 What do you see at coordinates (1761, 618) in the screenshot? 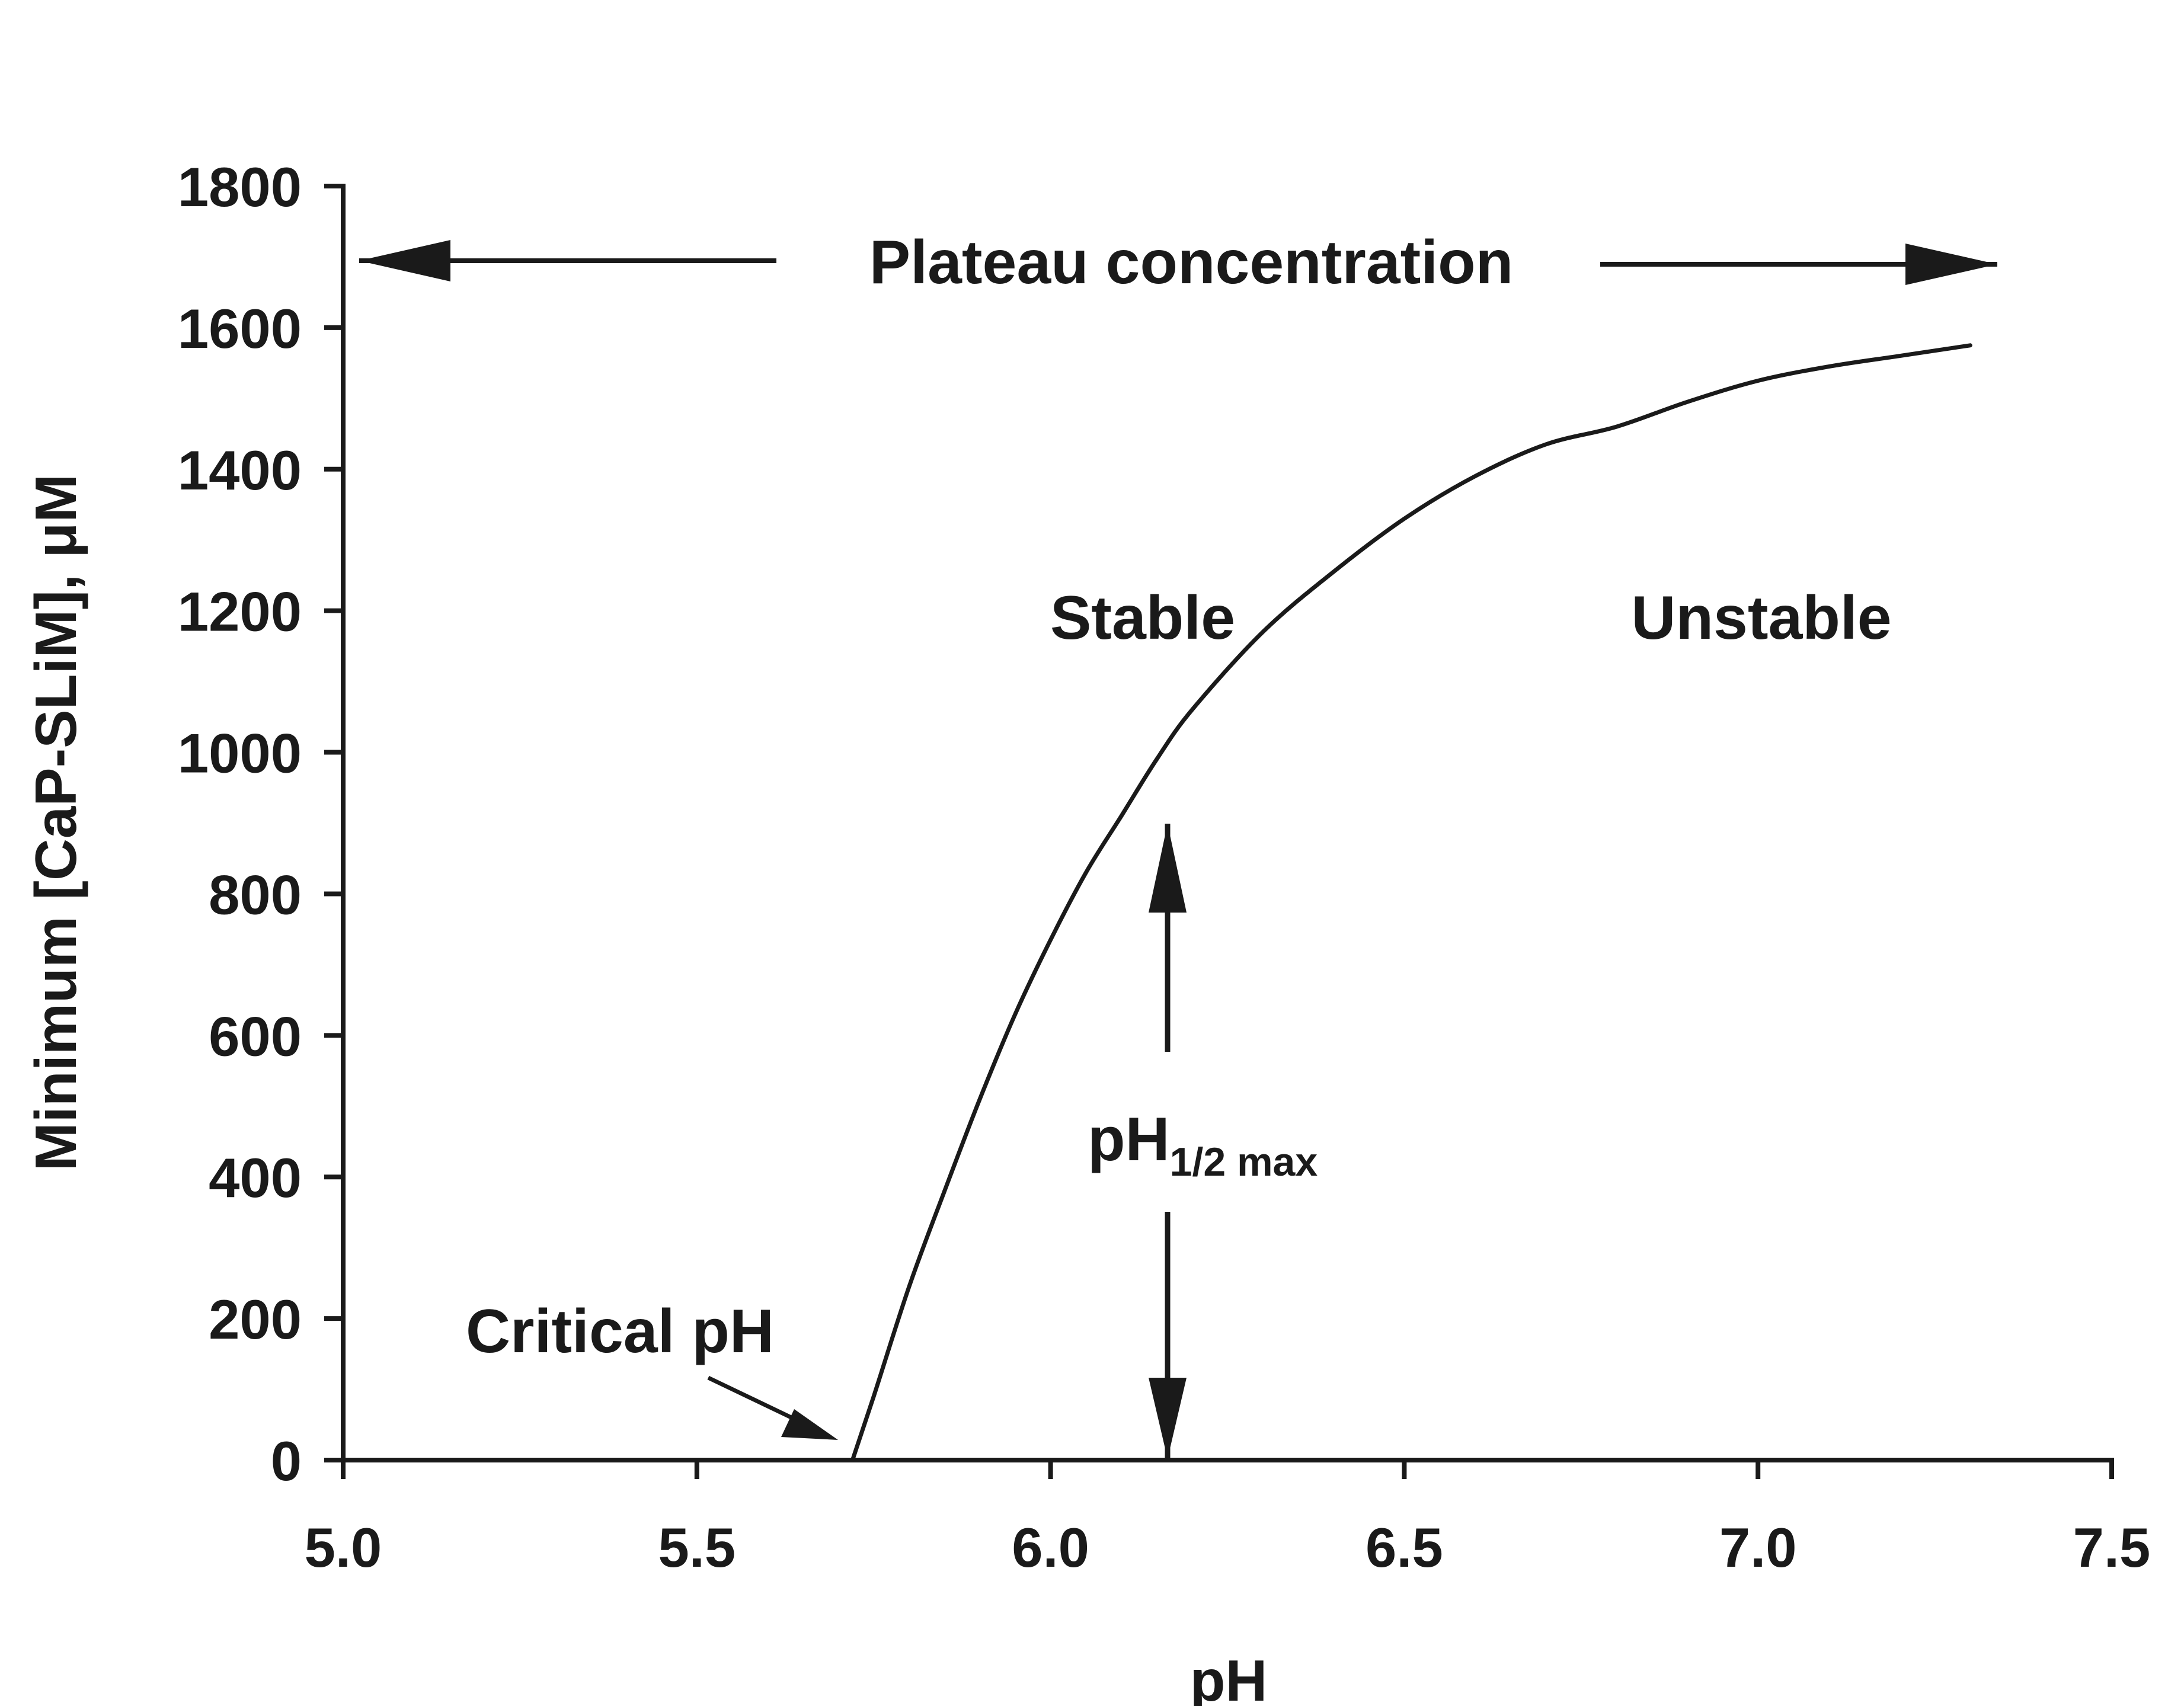
I see `unstable-label: Unstable` at bounding box center [1761, 618].